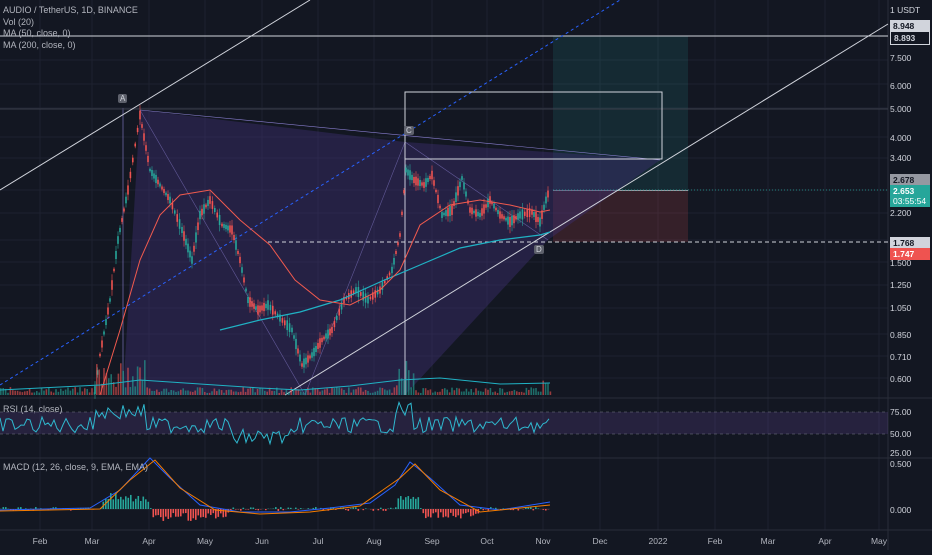 The image size is (932, 555). What do you see at coordinates (33, 409) in the screenshot?
I see `rsi-title: RSI (14, close)` at bounding box center [33, 409].